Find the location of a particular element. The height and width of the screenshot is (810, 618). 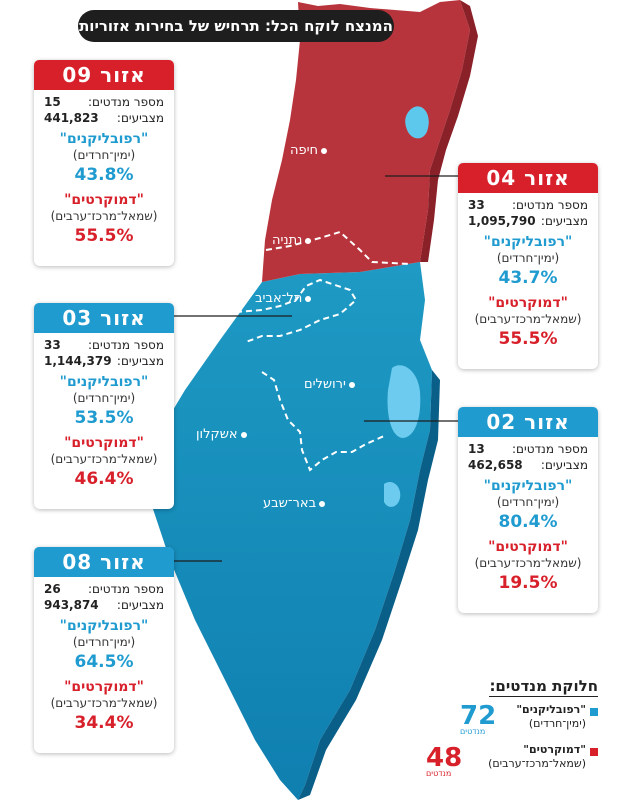

legend-dem-seats: 48 is located at coordinates (444, 758).